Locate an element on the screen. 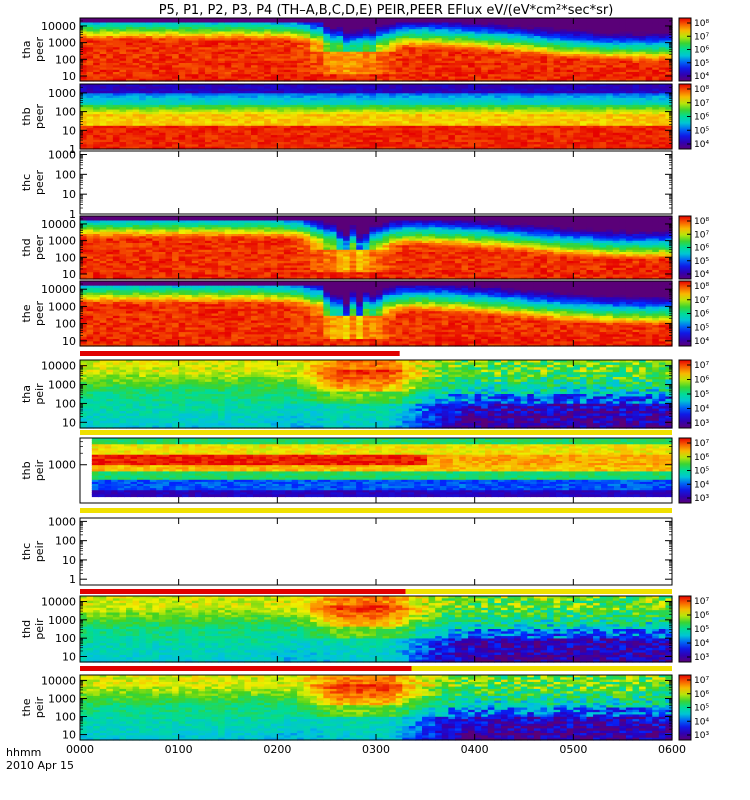  y-tick-label: 1000 is located at coordinates (62, 43).